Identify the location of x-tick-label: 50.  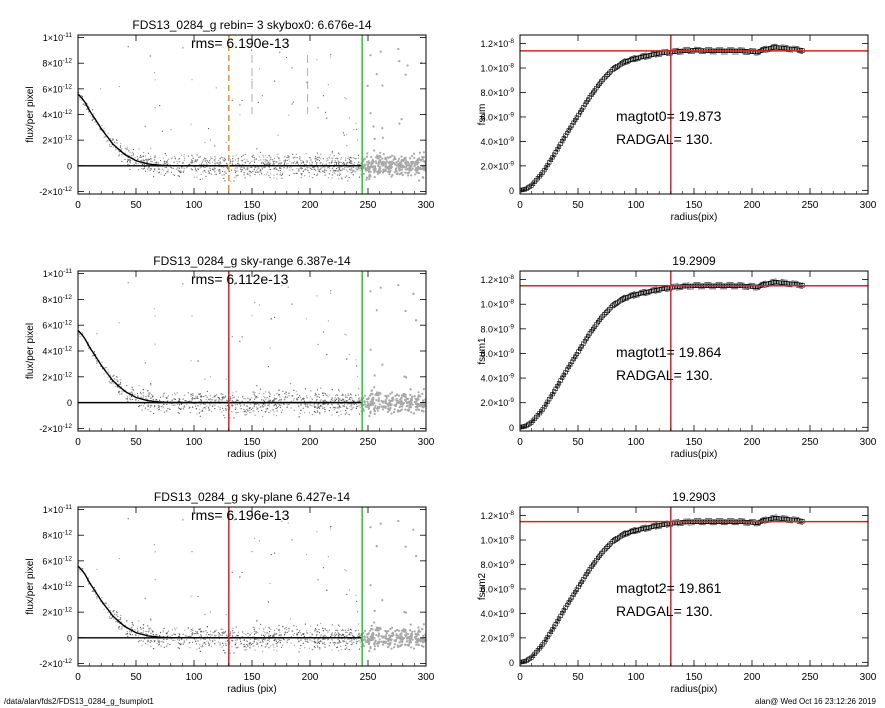
(136, 442).